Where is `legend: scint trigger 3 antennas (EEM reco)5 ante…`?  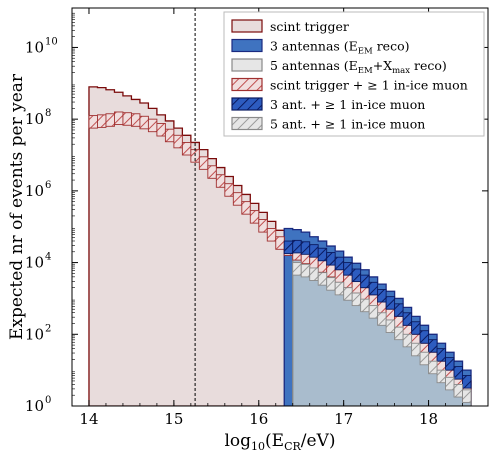 legend: scint trigger 3 antennas (EEM reco)5 ante… is located at coordinates (354, 74).